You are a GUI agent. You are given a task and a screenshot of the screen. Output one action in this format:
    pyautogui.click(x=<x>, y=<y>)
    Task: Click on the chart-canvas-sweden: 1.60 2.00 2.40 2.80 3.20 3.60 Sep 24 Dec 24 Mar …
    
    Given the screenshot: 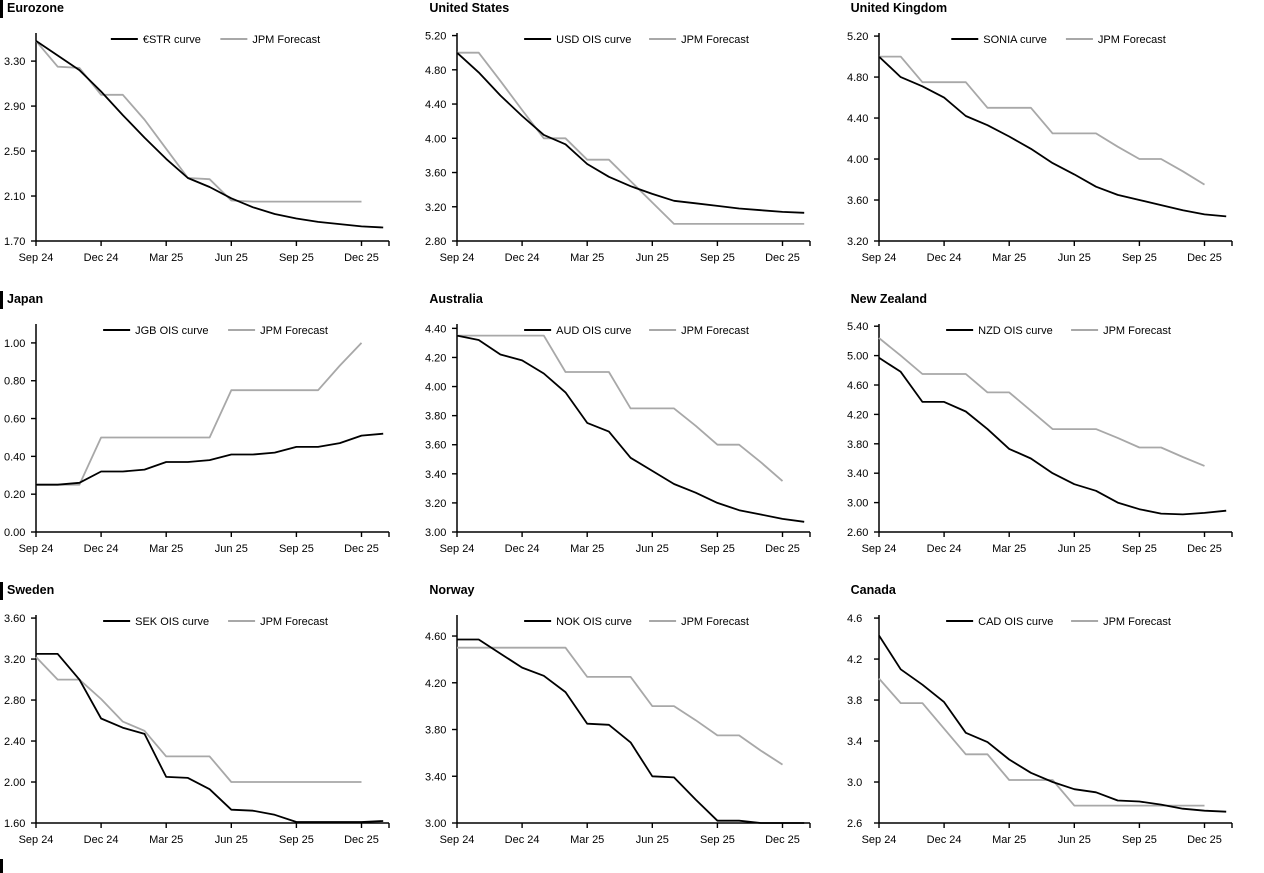 What is the action you would take?
    pyautogui.click(x=197, y=729)
    